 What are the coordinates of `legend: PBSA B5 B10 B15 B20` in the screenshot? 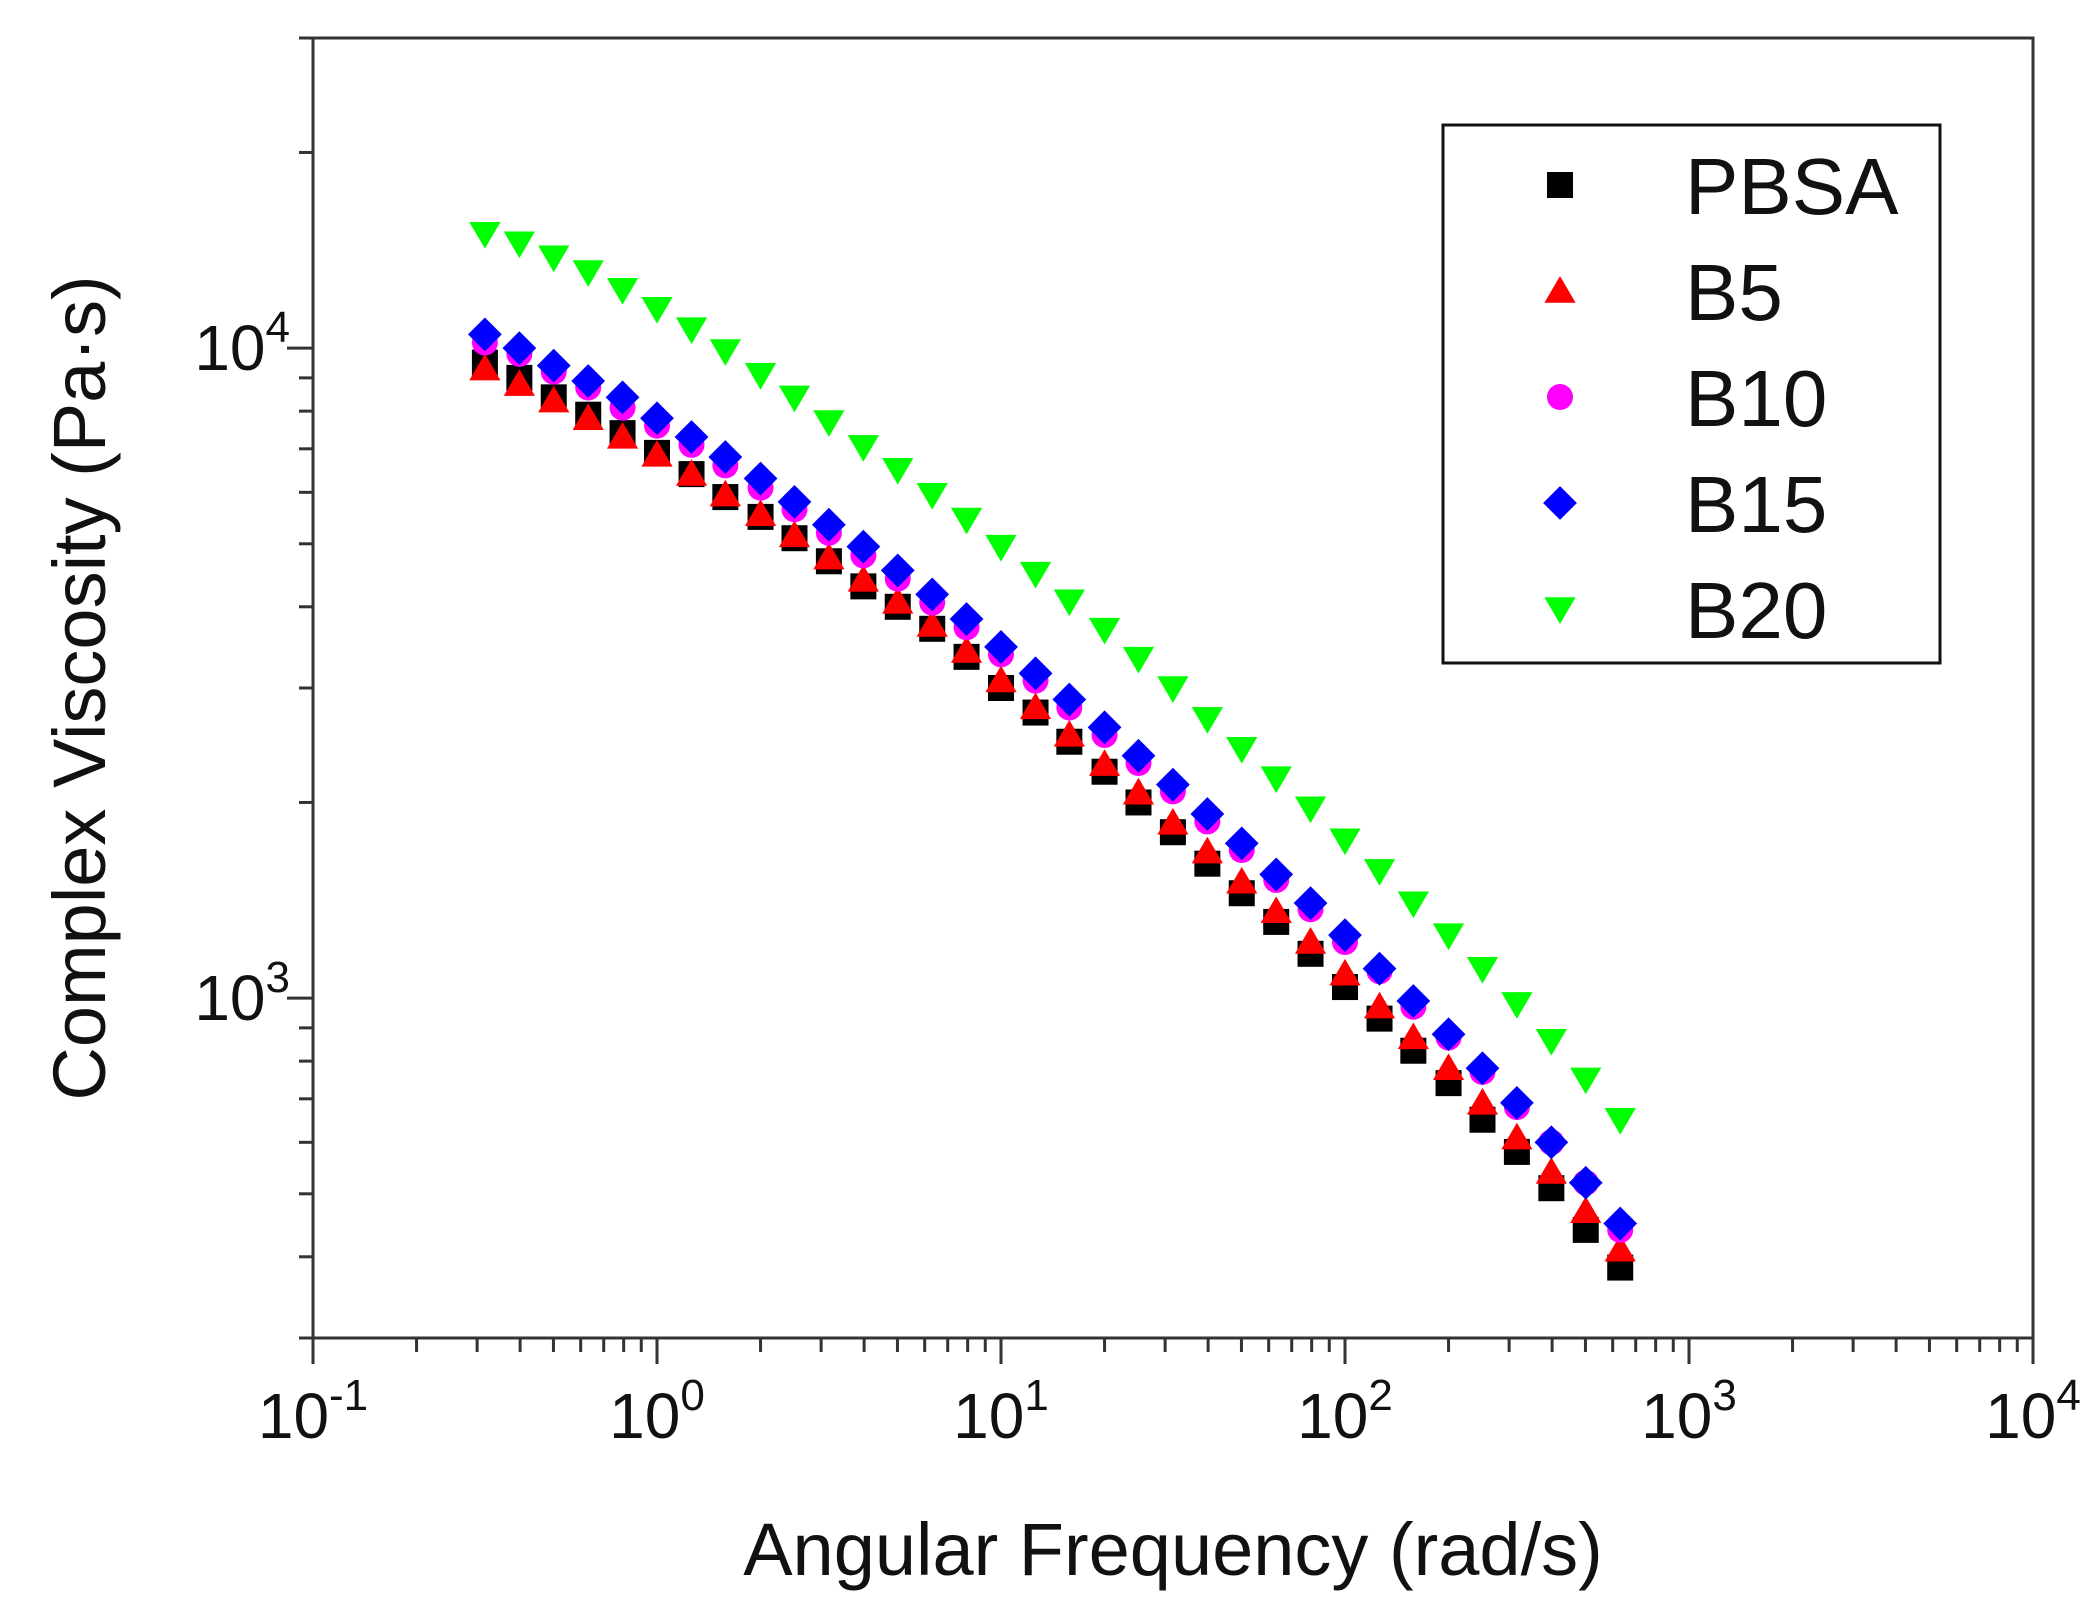 It's located at (1691, 394).